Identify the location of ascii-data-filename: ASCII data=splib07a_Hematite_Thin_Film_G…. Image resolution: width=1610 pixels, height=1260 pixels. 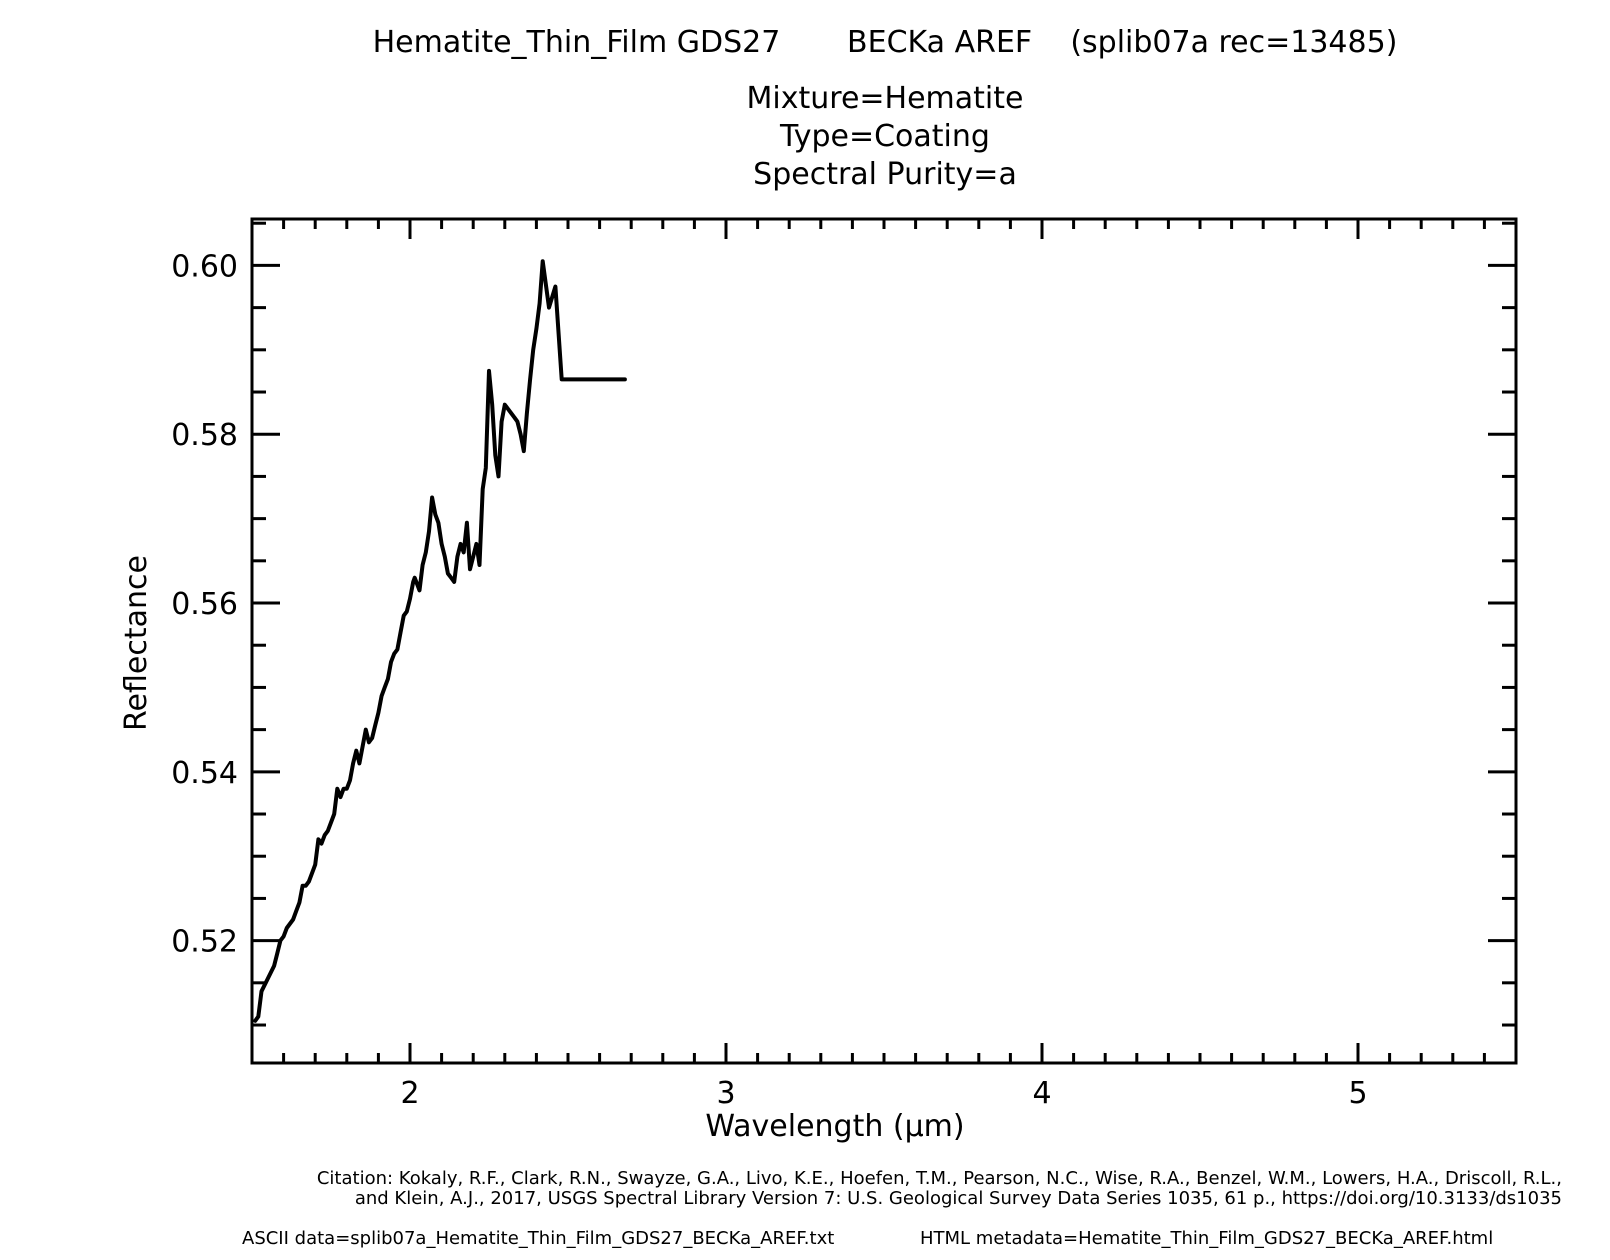
(538, 1238).